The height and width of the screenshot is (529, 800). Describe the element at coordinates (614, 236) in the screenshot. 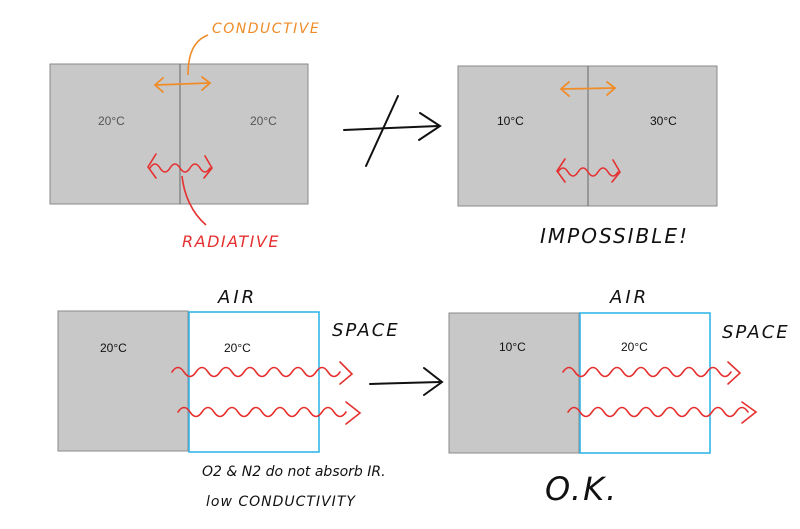

I see `impossible-label: IMPOSSIBLE!` at that location.